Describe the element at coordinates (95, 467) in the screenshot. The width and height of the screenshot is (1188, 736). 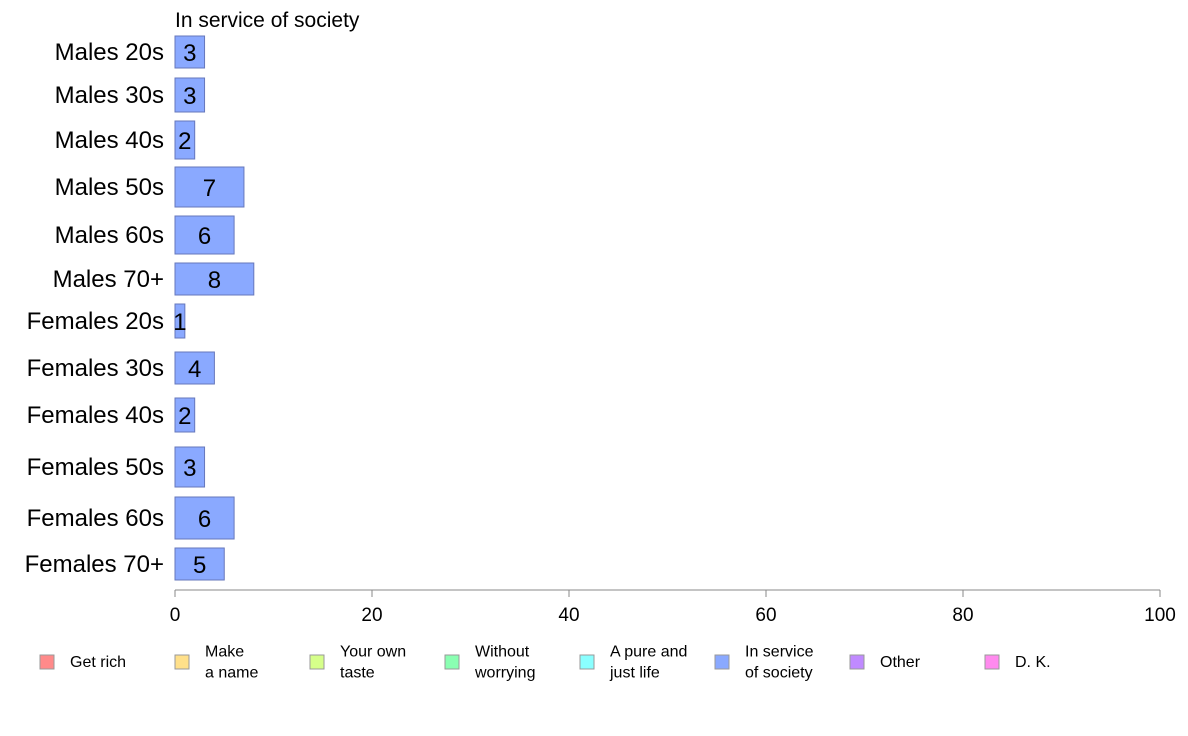
I see `category-label: Females 50s` at that location.